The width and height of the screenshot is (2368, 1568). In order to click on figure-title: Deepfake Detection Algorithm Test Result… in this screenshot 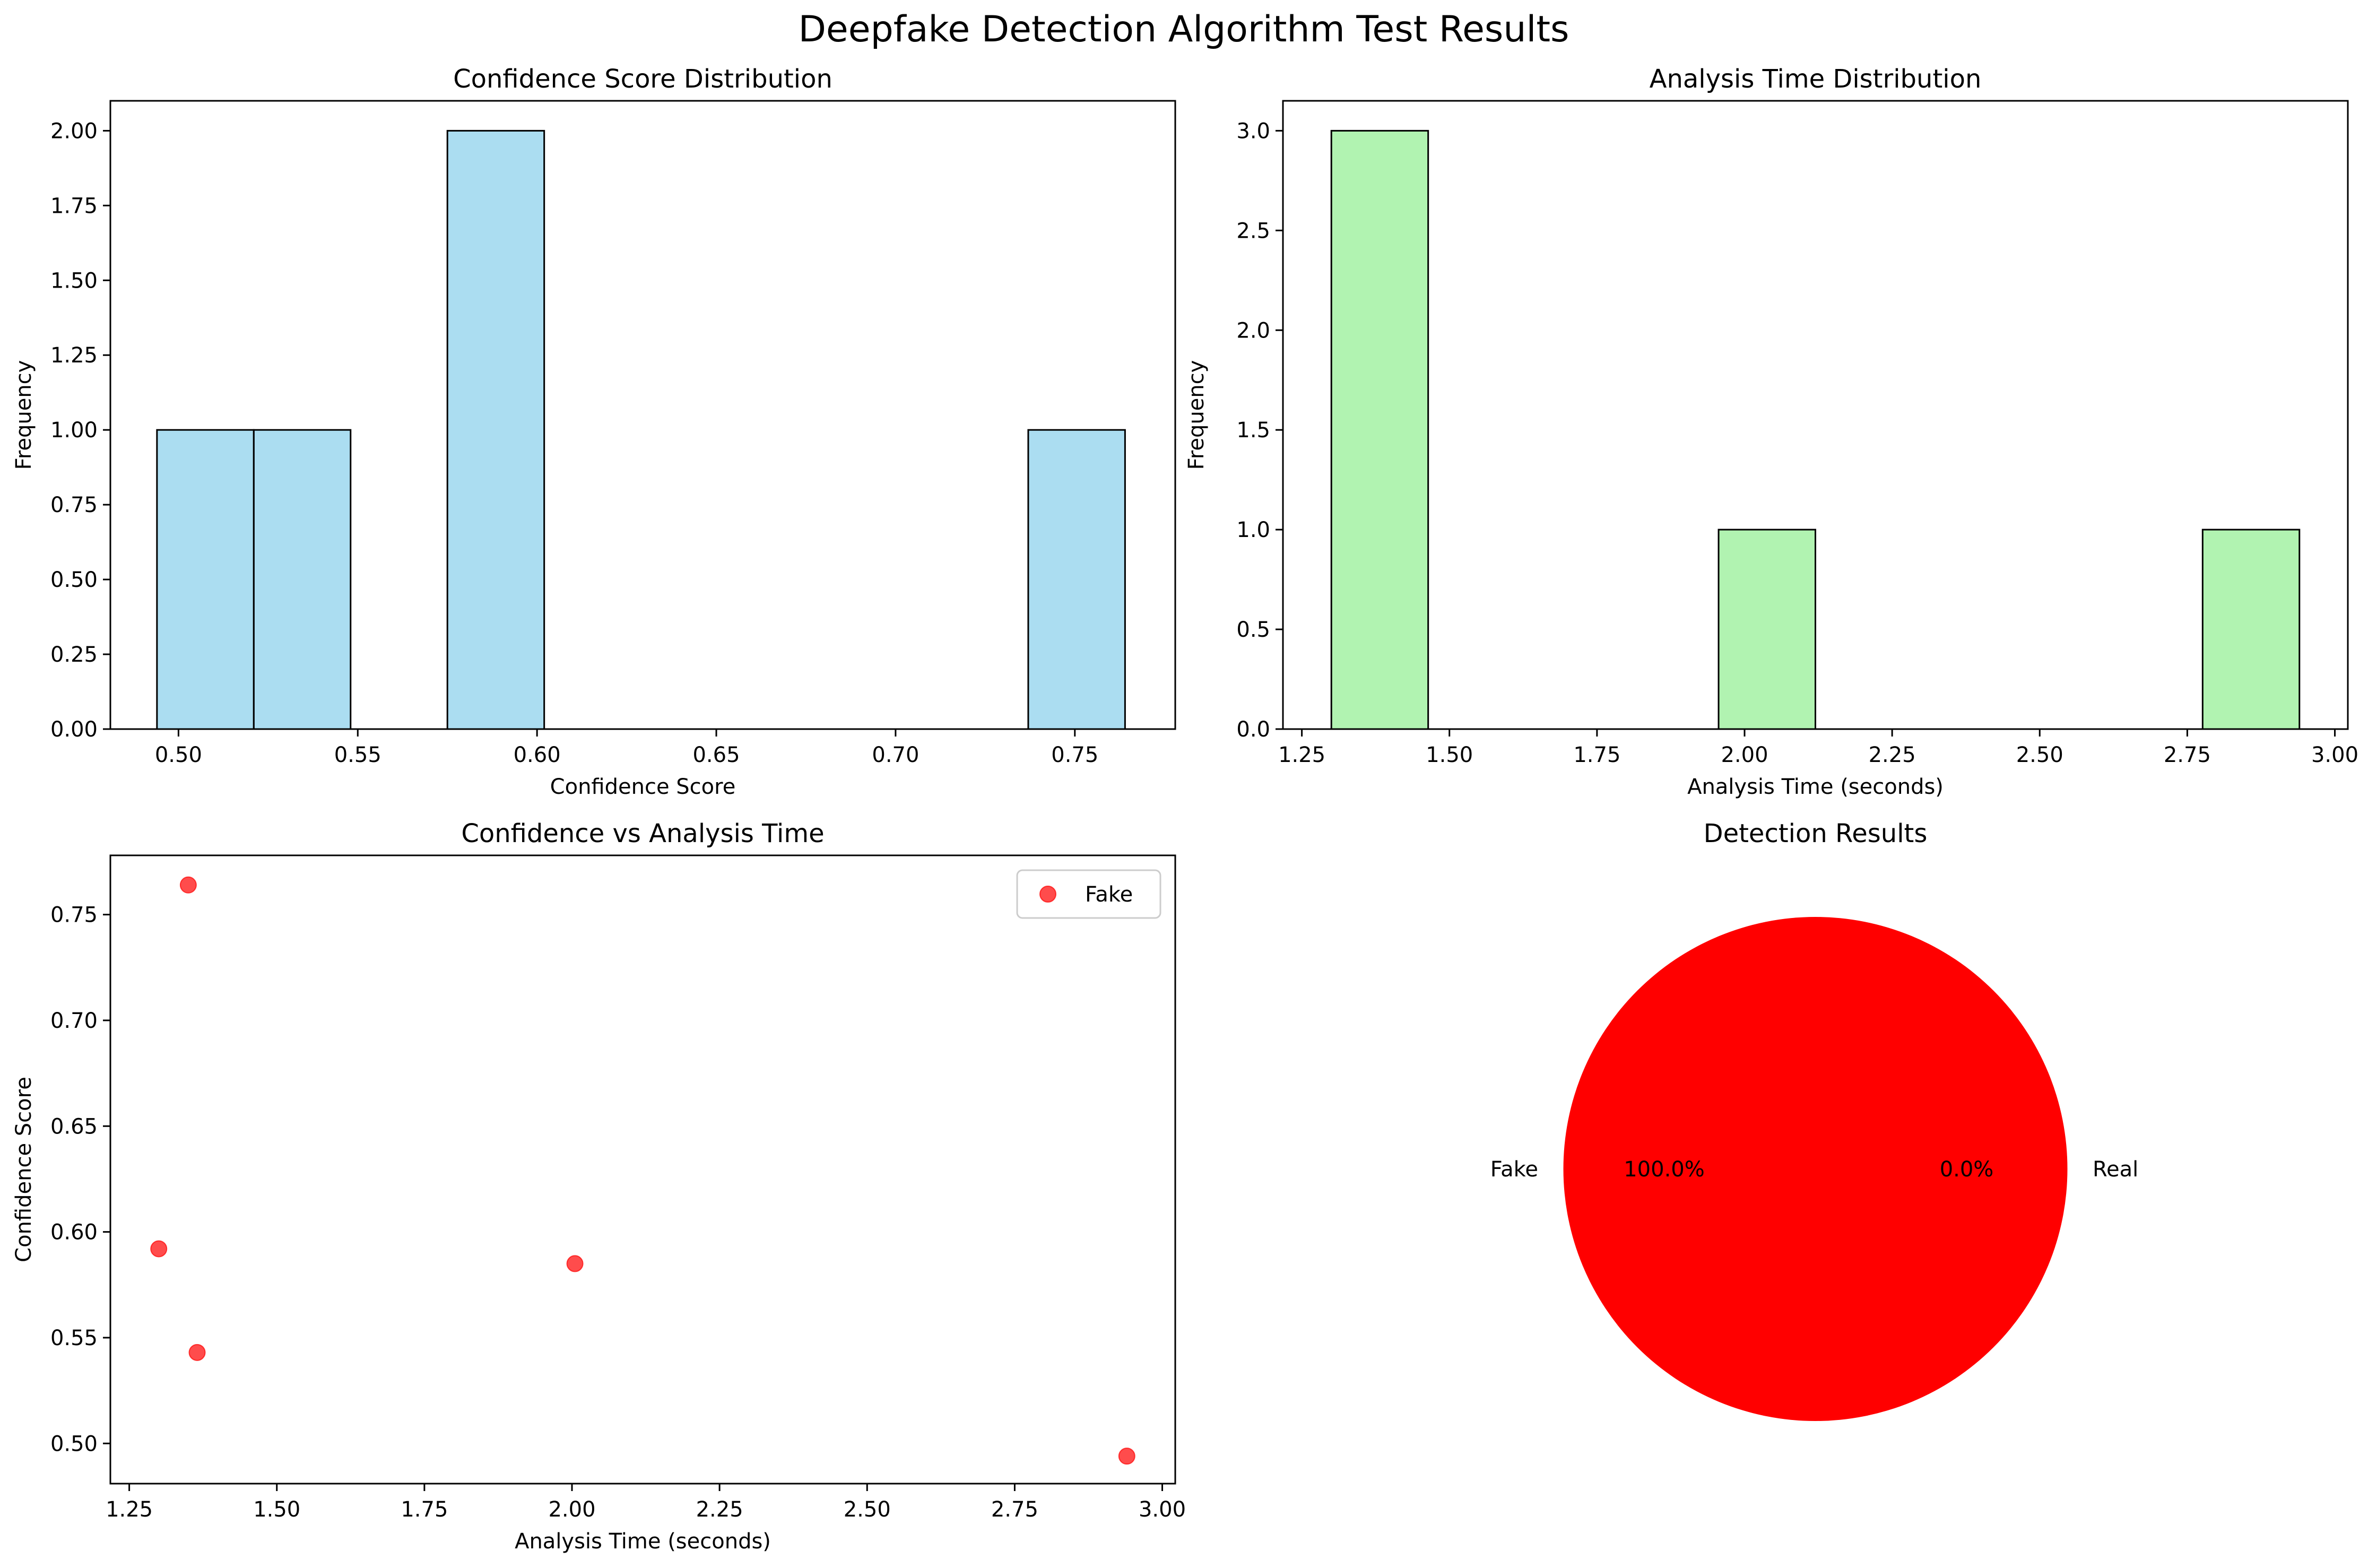, I will do `click(1184, 29)`.